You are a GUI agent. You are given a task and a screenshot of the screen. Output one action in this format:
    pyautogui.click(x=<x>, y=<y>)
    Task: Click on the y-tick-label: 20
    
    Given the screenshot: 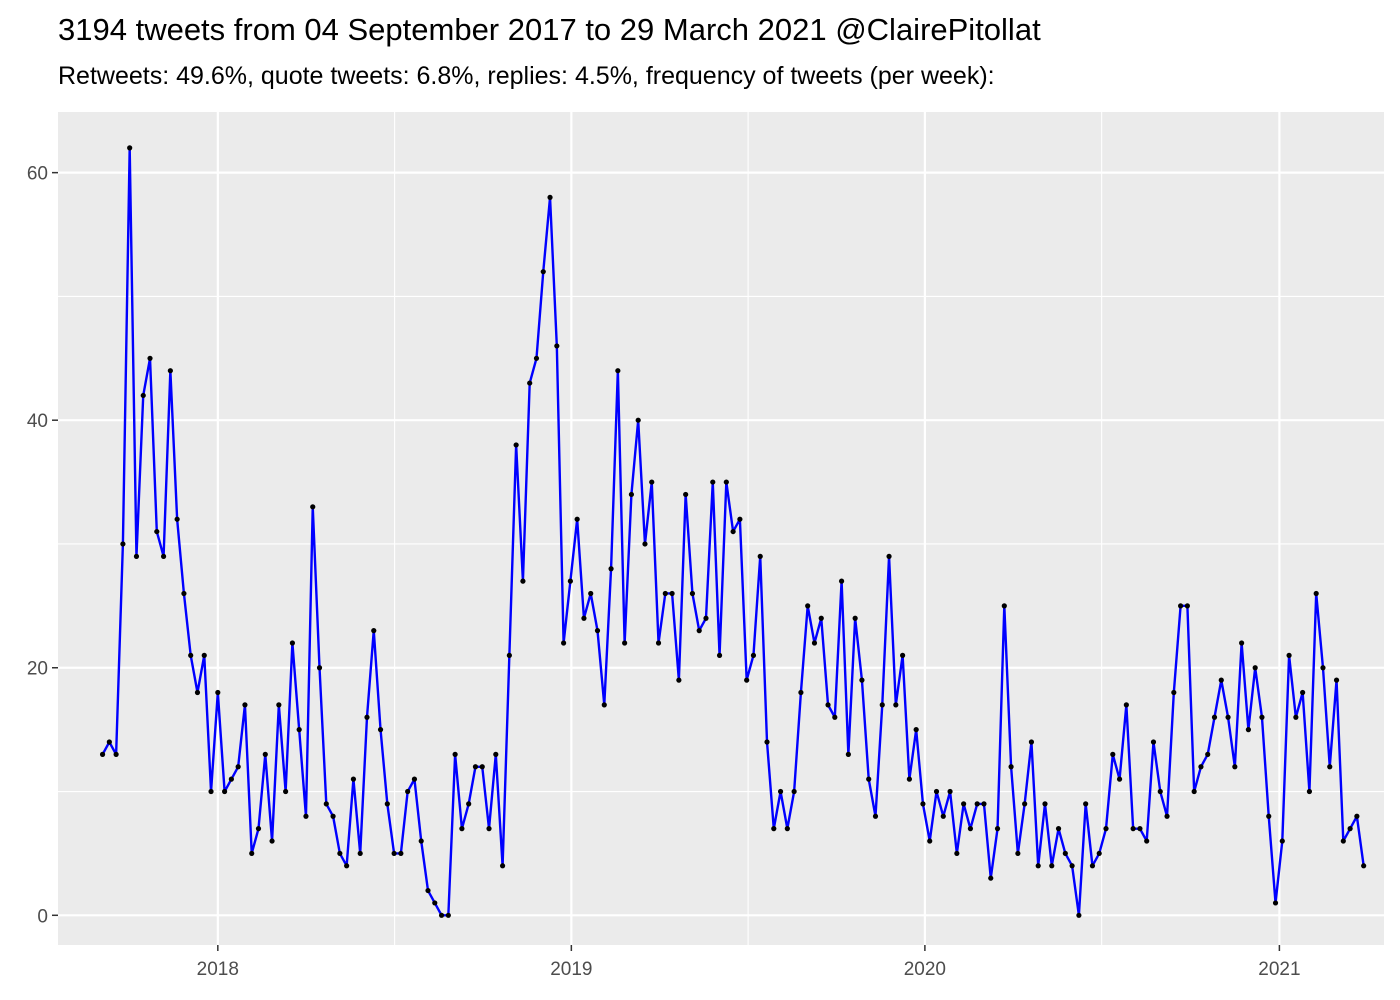 What is the action you would take?
    pyautogui.click(x=37, y=669)
    